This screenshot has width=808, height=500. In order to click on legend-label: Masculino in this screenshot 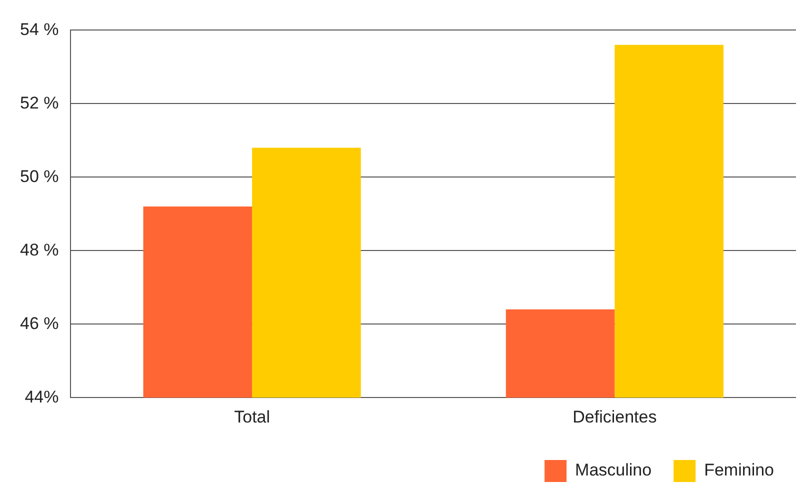, I will do `click(613, 470)`.